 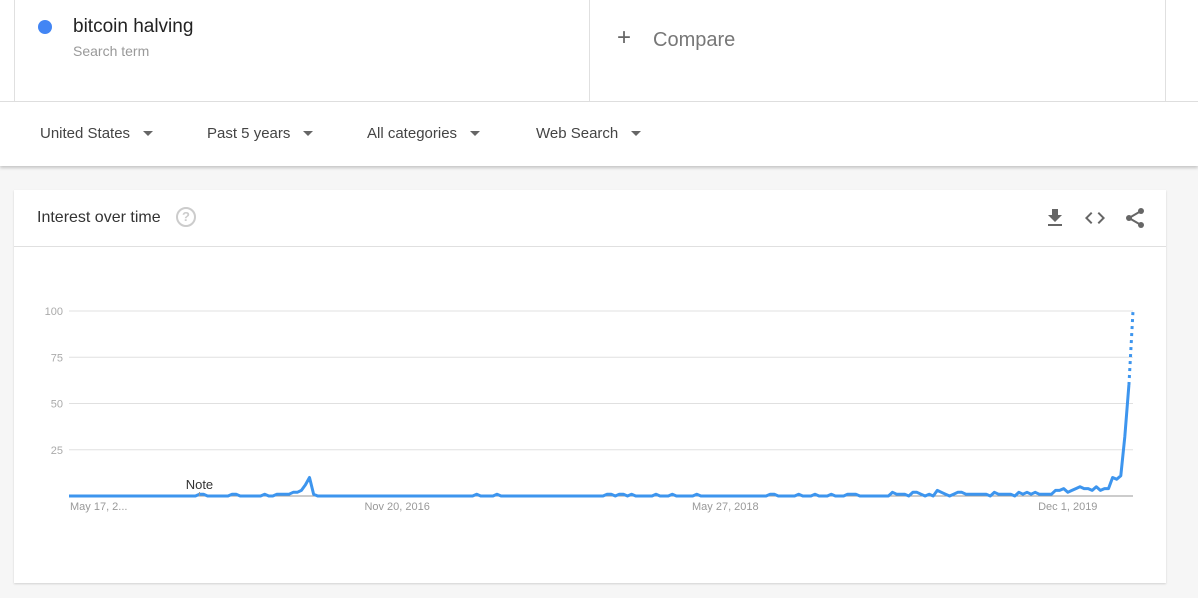 What do you see at coordinates (725, 507) in the screenshot?
I see `x-tick-label: May 27, 2018` at bounding box center [725, 507].